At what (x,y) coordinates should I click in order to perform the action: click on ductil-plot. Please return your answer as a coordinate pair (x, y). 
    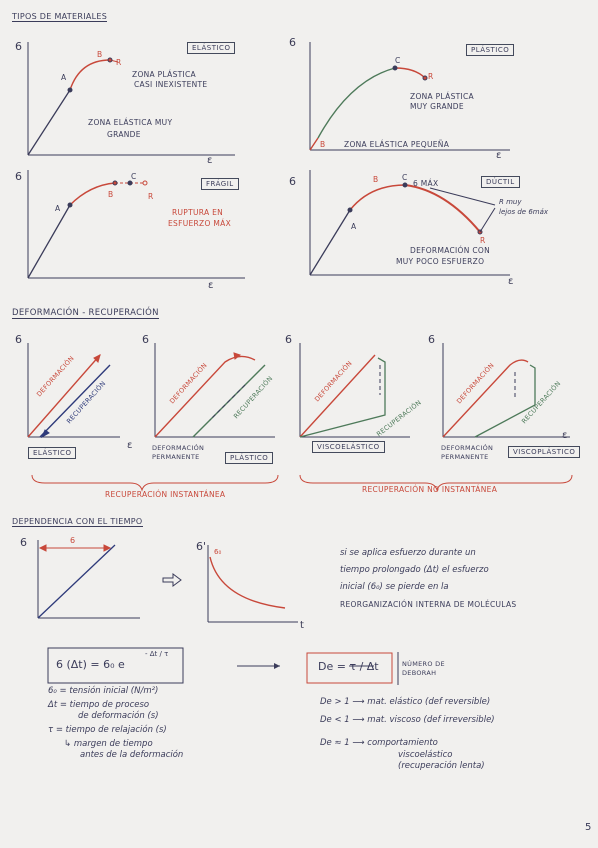
    Looking at the image, I should click on (409, 223).